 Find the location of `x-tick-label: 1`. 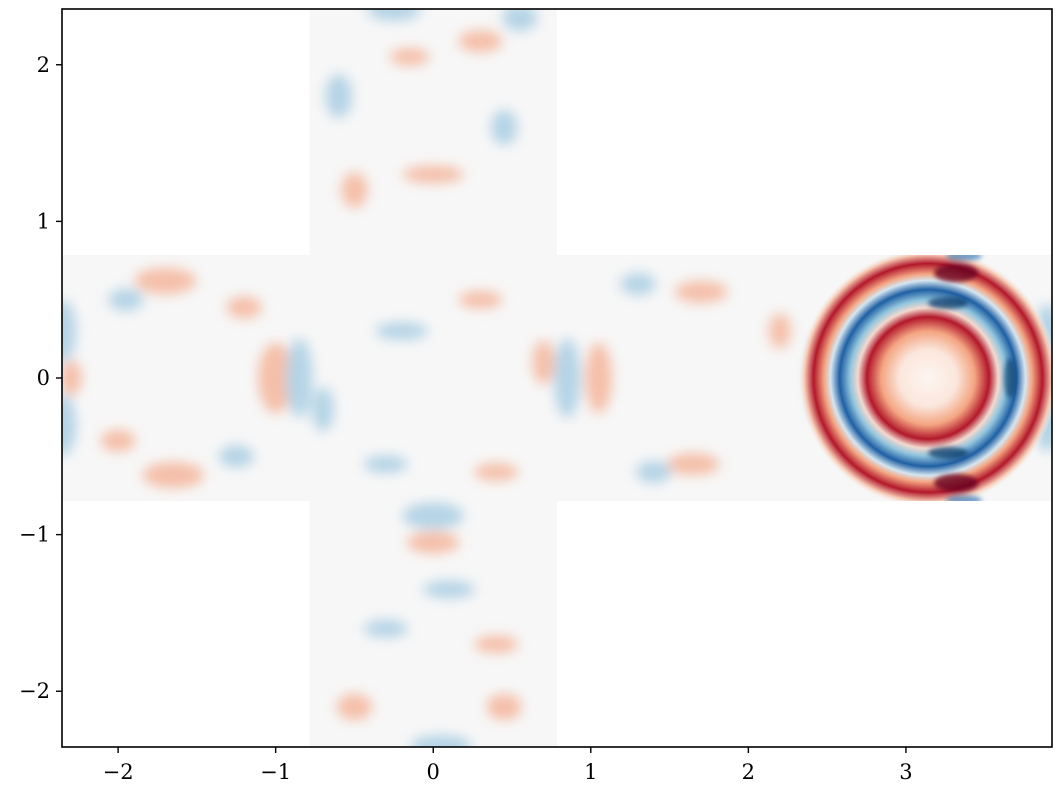

x-tick-label: 1 is located at coordinates (590, 772).